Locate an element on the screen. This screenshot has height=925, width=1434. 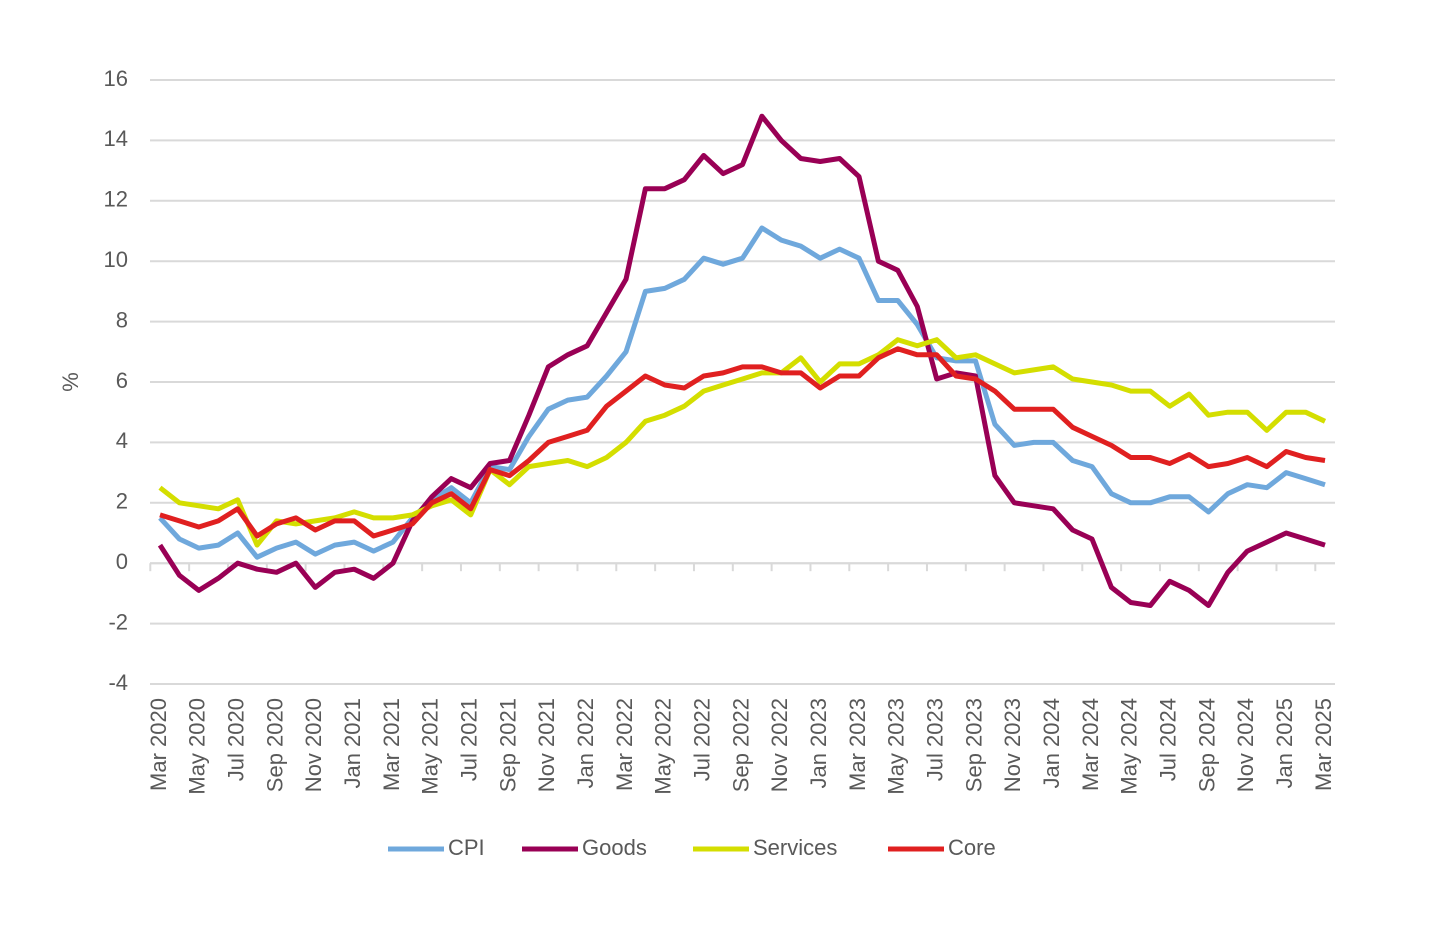
y-axis-label: % is located at coordinates (70, 382).